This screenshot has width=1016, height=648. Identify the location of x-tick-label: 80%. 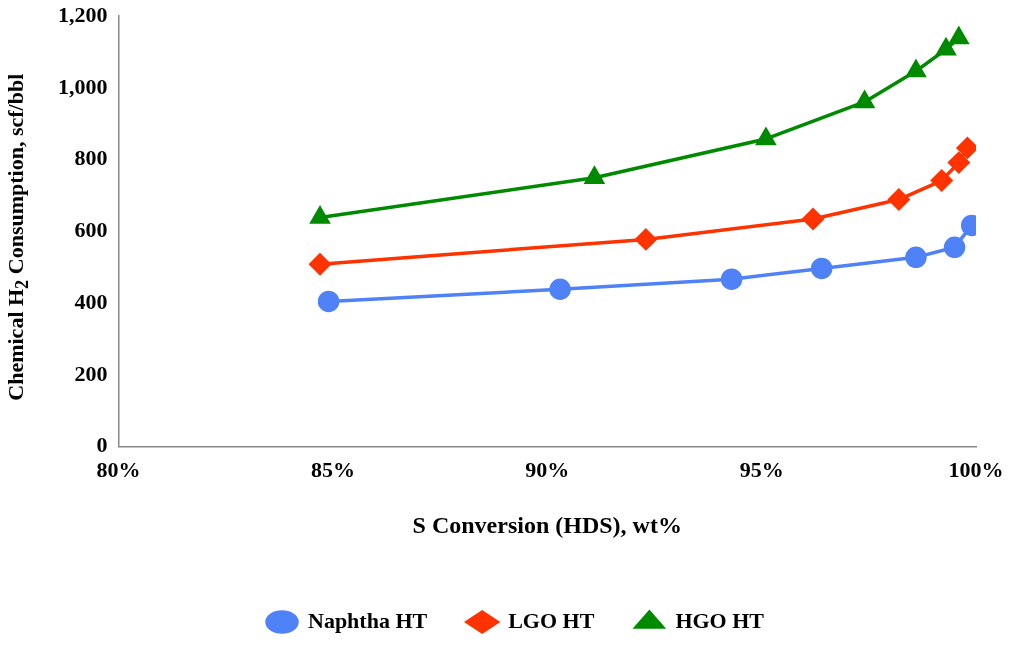
(118, 469).